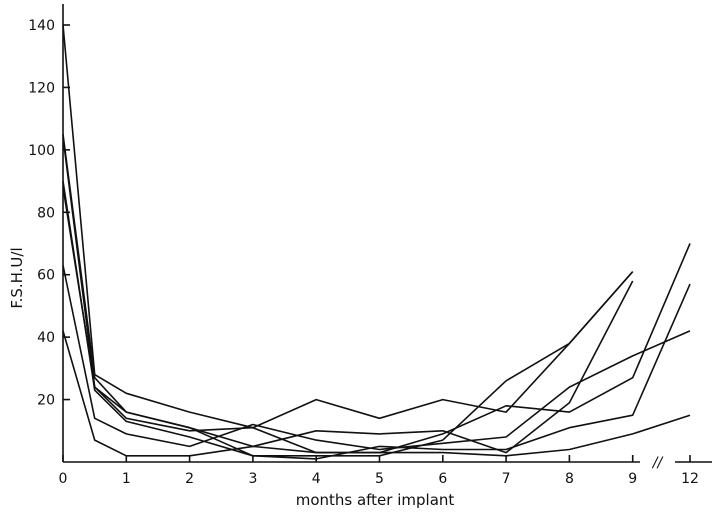  Describe the element at coordinates (252, 479) in the screenshot. I see `x-tick-label: 3` at that location.